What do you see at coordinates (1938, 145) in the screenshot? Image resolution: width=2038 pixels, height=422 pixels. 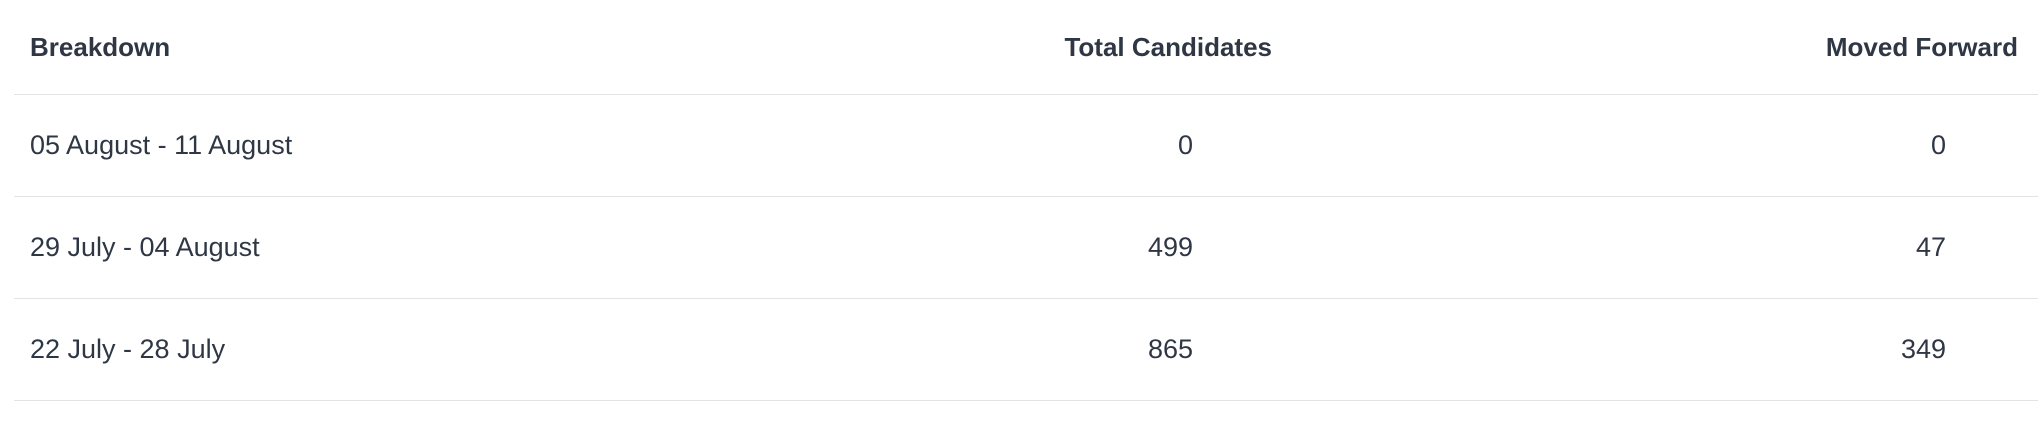 I see `moved-forward-cell: 0` at bounding box center [1938, 145].